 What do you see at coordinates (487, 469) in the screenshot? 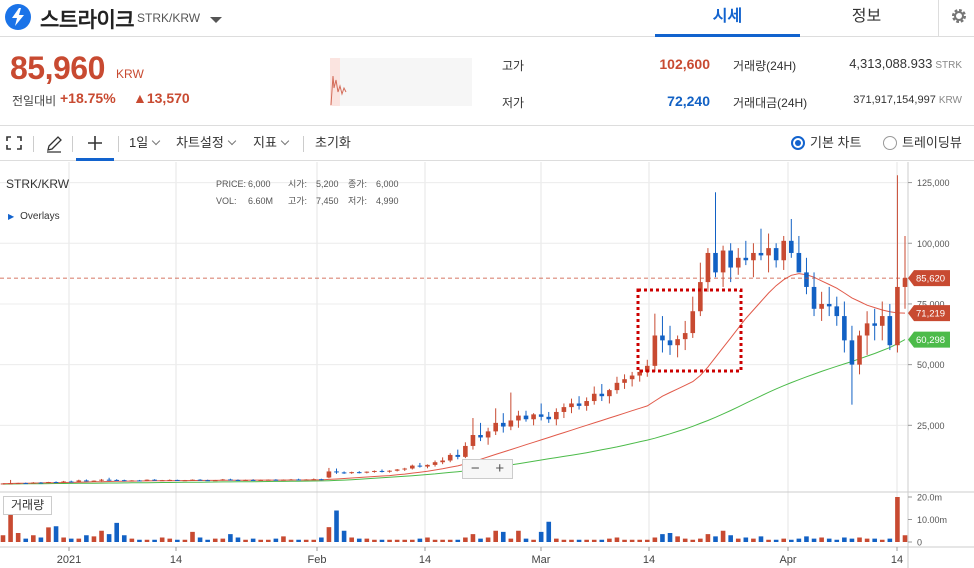
I see `zoom-controls: − +` at bounding box center [487, 469].